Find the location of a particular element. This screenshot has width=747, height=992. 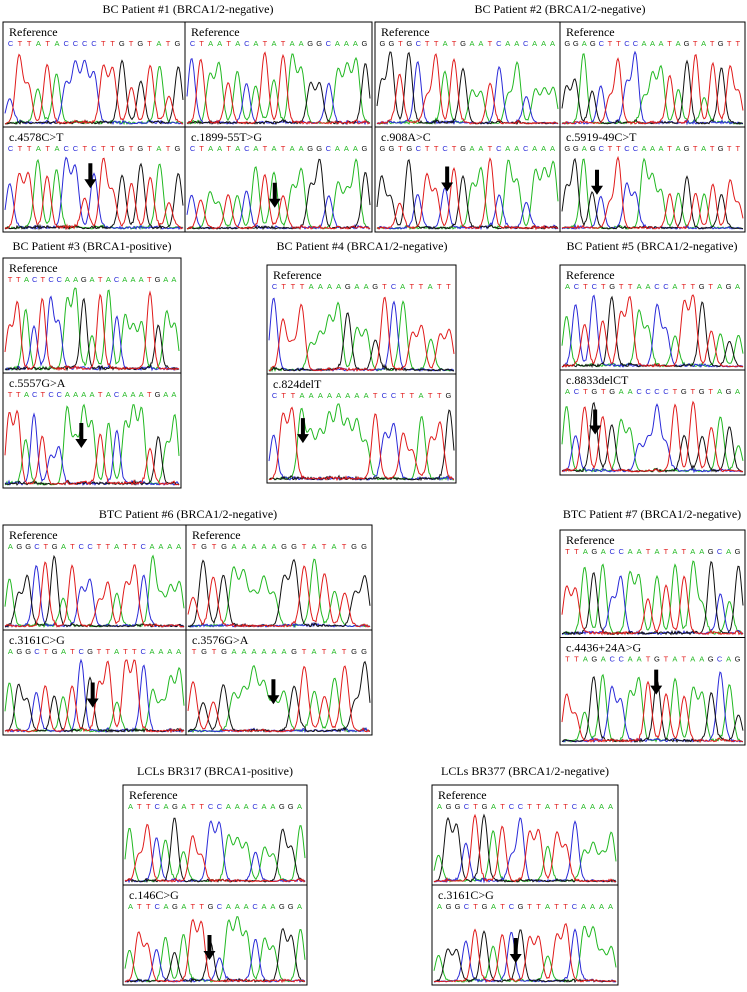

panel-title: BC Patient #2 (BRCA1/2-negative) is located at coordinates (560, 9).